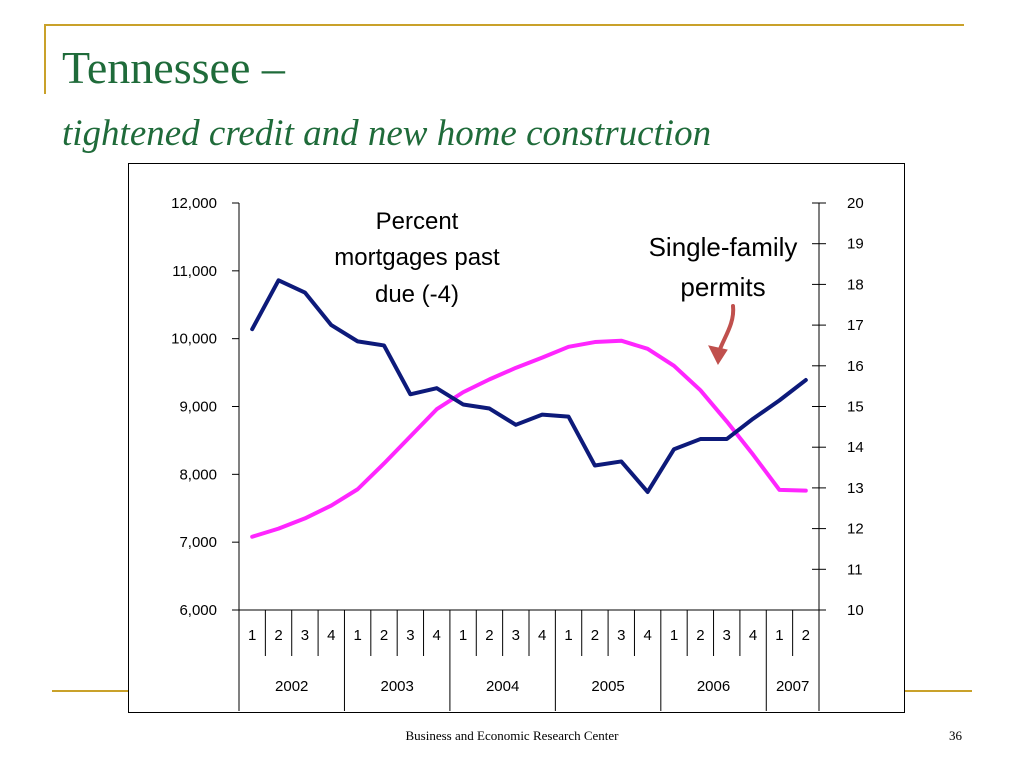 This screenshot has width=1024, height=768. I want to click on right-axis-tick-label: 11, so click(855, 569).